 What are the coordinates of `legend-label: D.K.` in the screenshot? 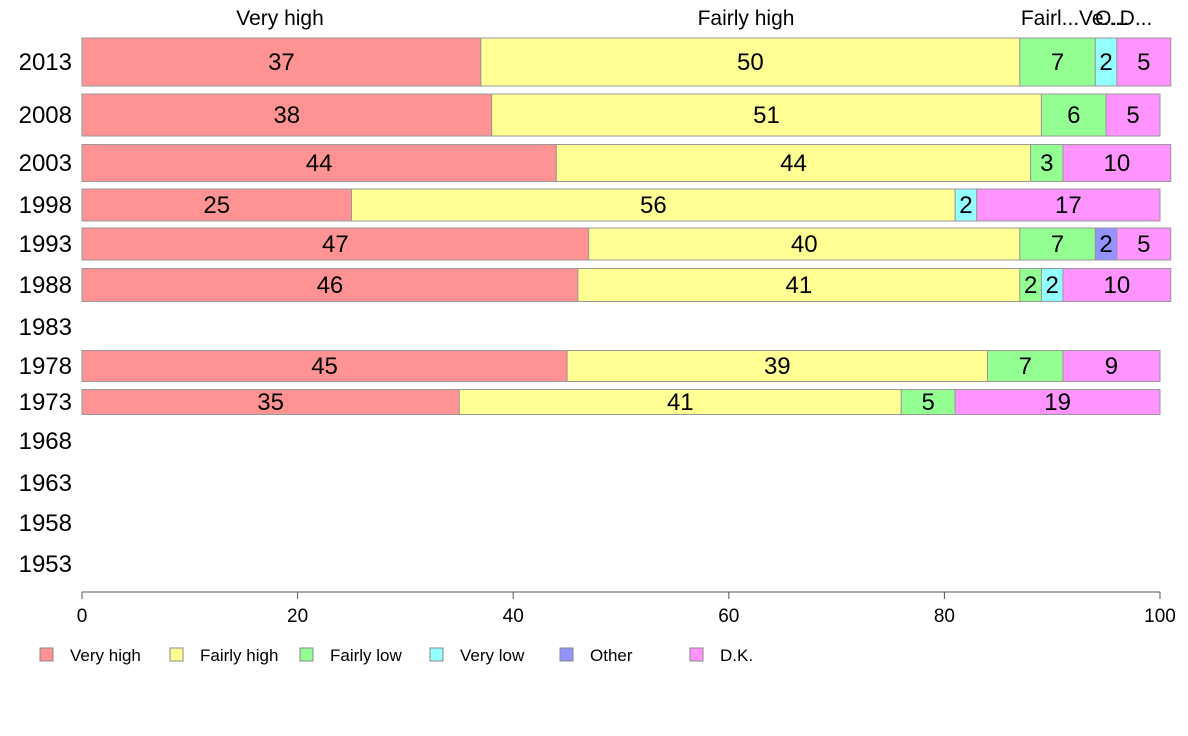 It's located at (736, 655).